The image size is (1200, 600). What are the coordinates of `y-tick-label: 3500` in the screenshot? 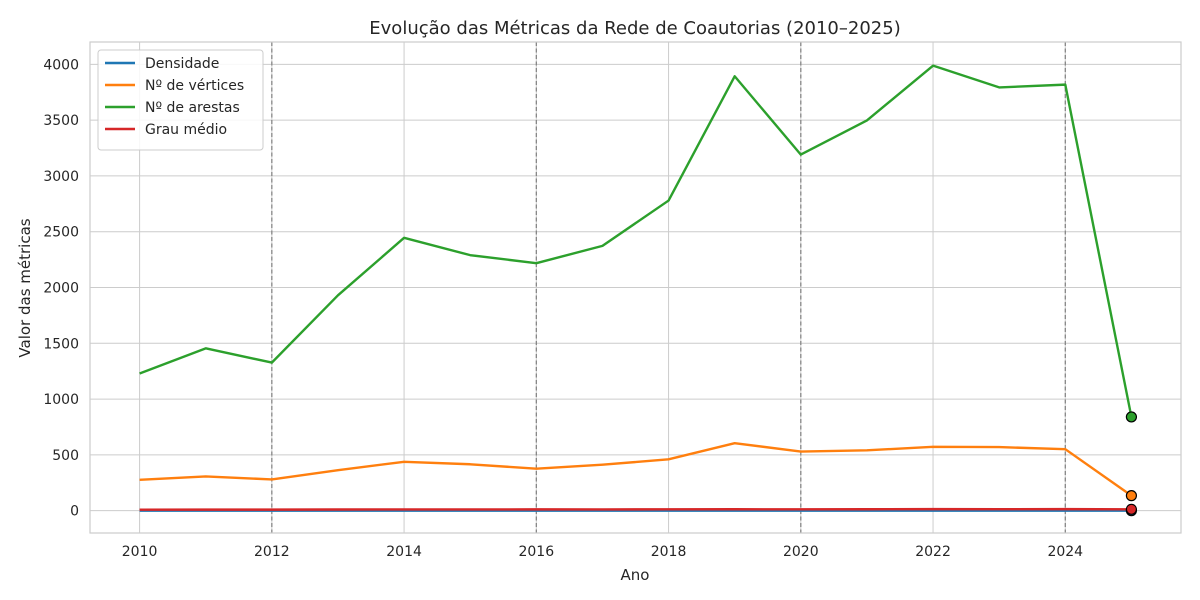 It's located at (61, 121).